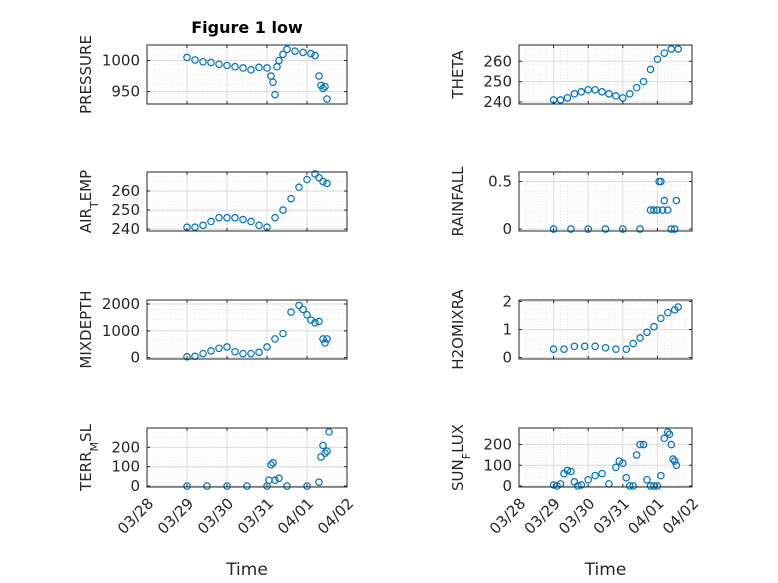  I want to click on x-tick-label: 03/31, so click(255, 516).